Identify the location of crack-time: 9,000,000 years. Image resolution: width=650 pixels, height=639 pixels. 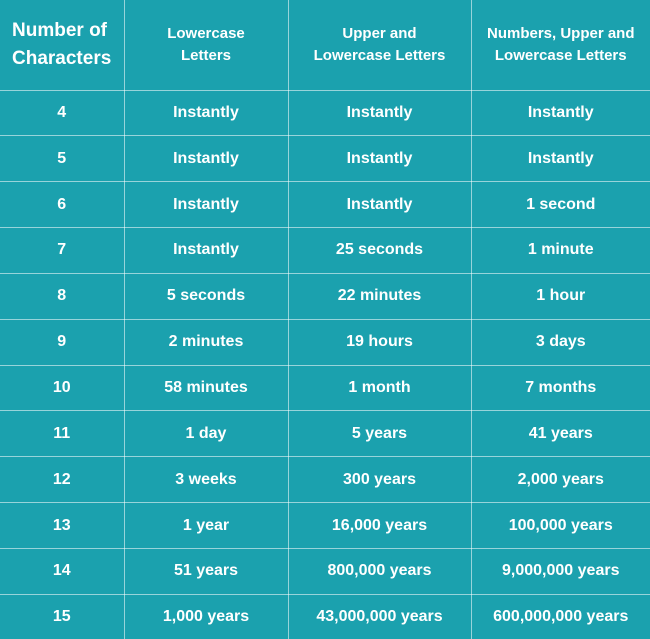
(560, 571).